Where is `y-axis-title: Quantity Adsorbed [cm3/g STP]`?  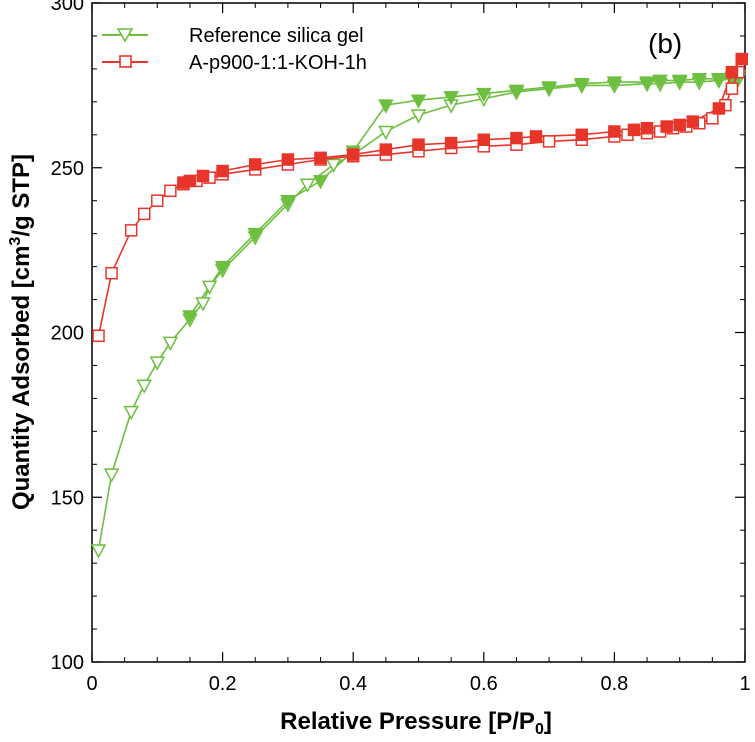
y-axis-title: Quantity Adsorbed [cm3/g STP] is located at coordinates (21, 332).